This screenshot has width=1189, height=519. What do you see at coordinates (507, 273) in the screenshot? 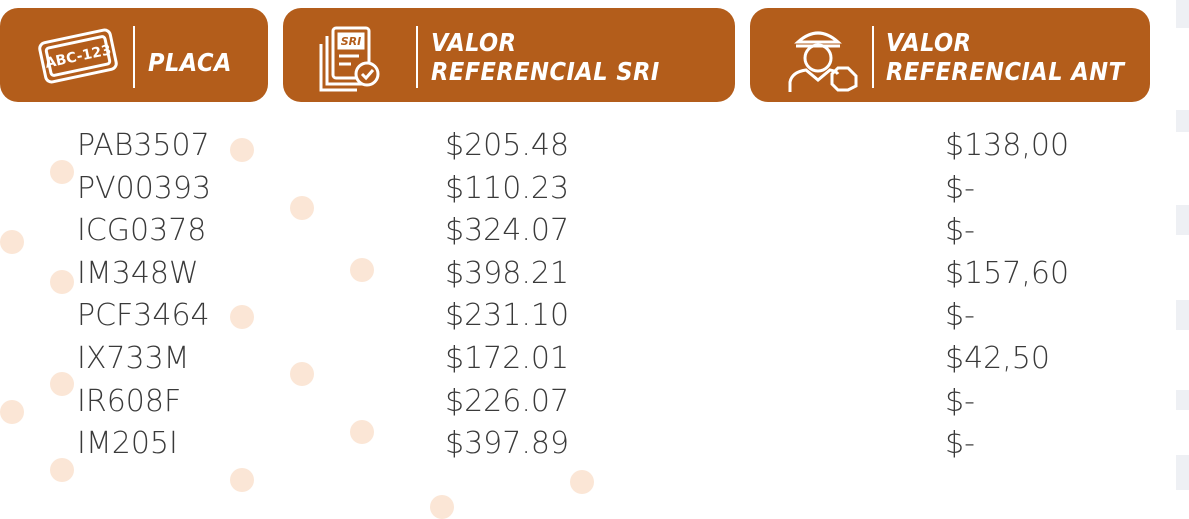
I see `table-cell: $398.21` at bounding box center [507, 273].